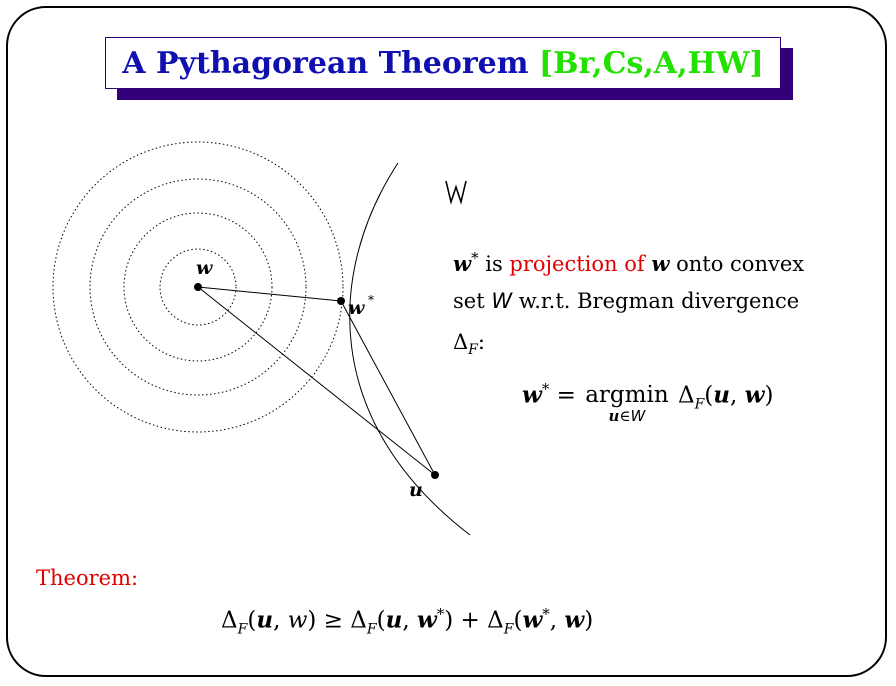  What do you see at coordinates (204, 268) in the screenshot?
I see `label-w: w` at bounding box center [204, 268].